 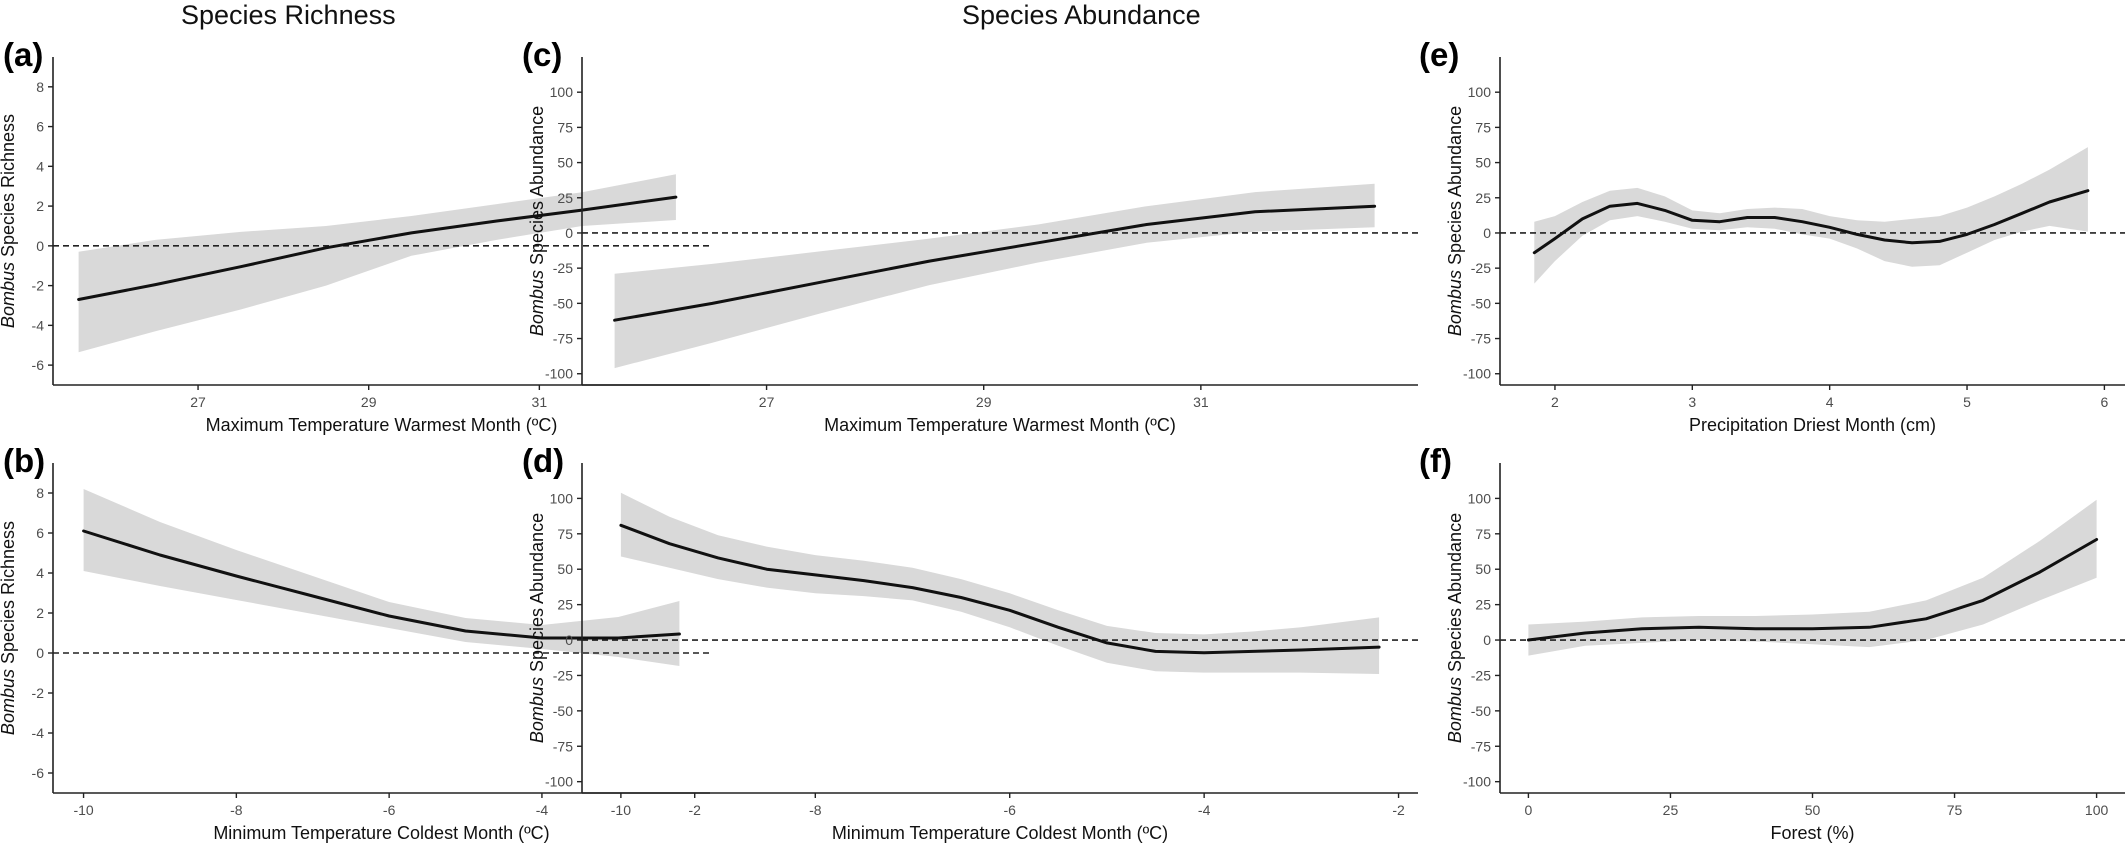 I want to click on y-tick-label: -6, so click(x=38, y=773).